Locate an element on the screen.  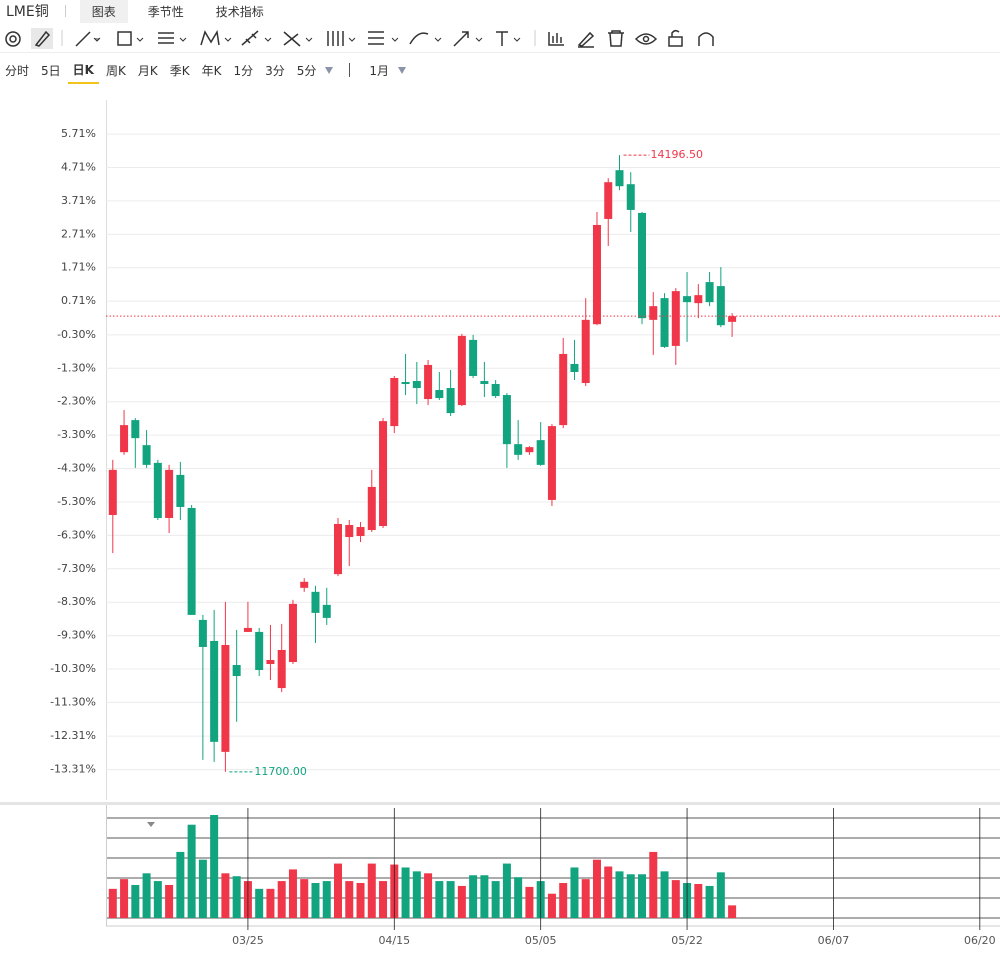
y-tick-label: -2.30% is located at coordinates (76, 401).